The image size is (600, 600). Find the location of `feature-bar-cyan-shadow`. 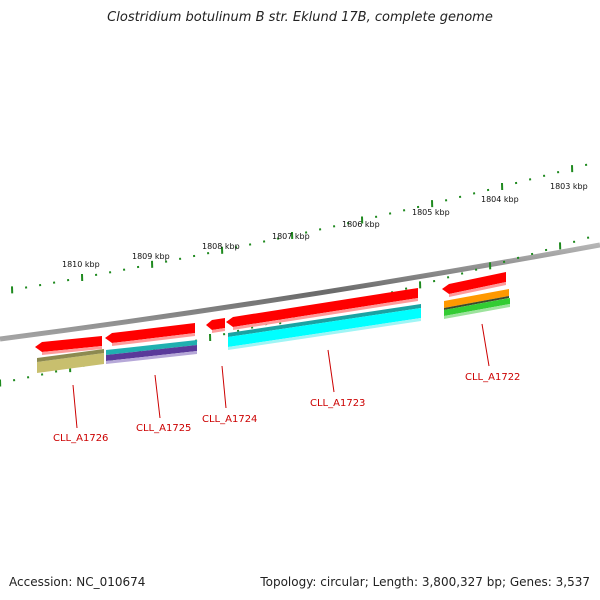

feature-bar-cyan-shadow is located at coordinates (324, 334).